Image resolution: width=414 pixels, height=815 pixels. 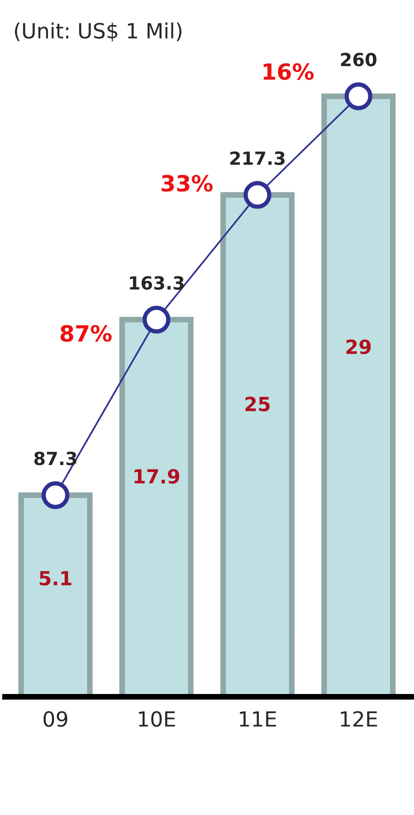 I want to click on data-label: 163.3, so click(x=157, y=283).